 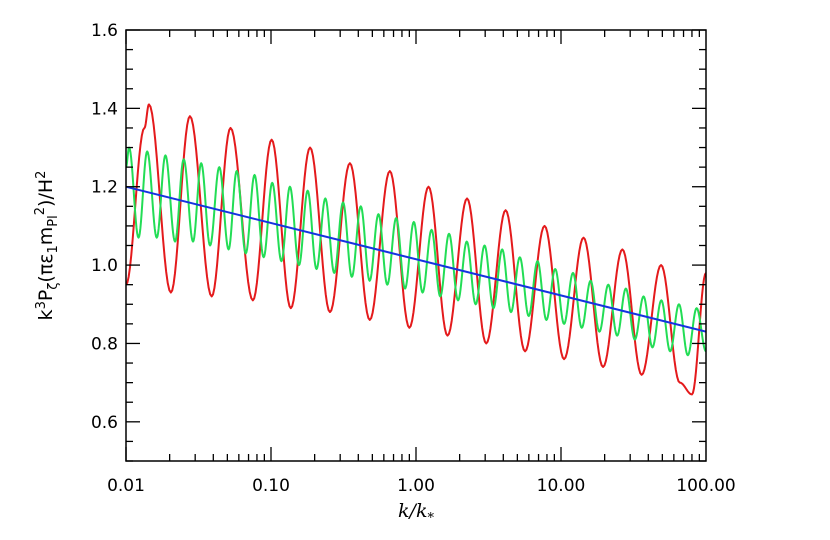 I want to click on x-tick-label: 100.00, so click(x=705, y=486).